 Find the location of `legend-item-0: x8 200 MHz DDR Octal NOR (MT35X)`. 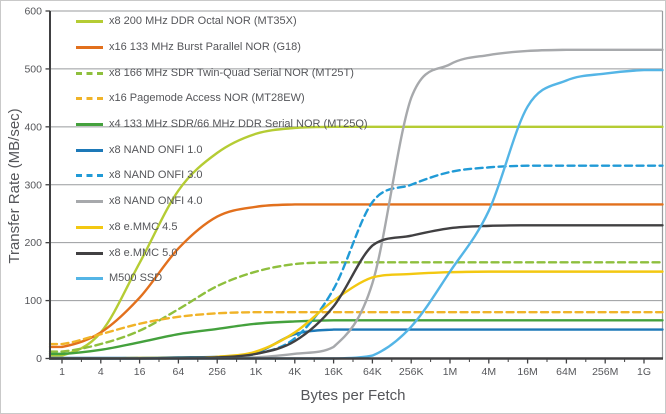

legend-item-0: x8 200 MHz DDR Octal NOR (MT35X) is located at coordinates (222, 22).